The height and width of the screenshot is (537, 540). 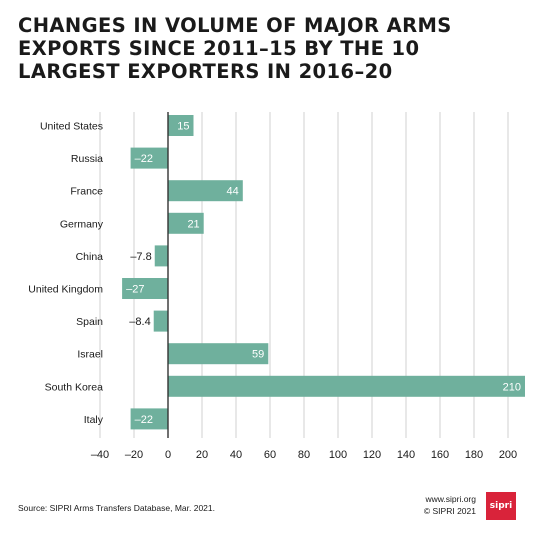 What do you see at coordinates (202, 455) in the screenshot?
I see `x-tick-label: 20` at bounding box center [202, 455].